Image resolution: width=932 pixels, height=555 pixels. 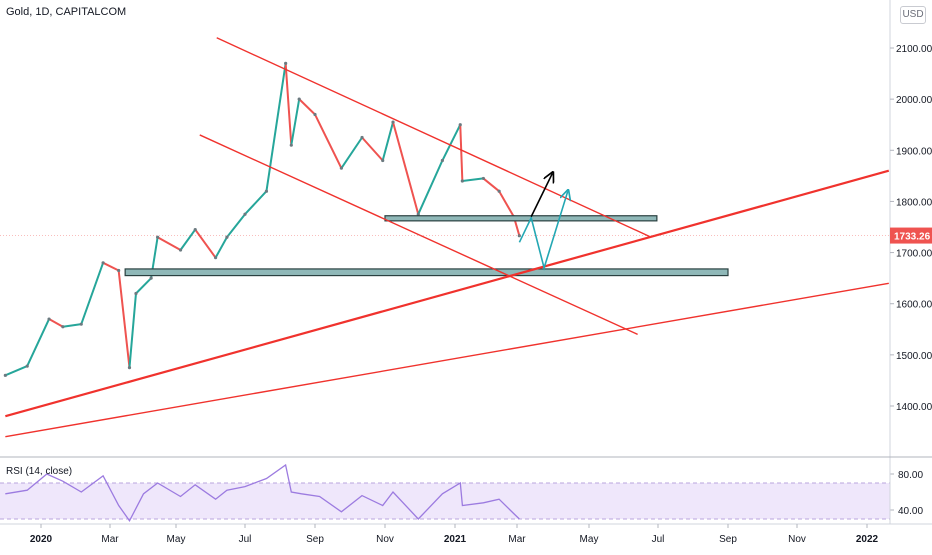 What do you see at coordinates (867, 539) in the screenshot?
I see `x-tick-label: 2022` at bounding box center [867, 539].